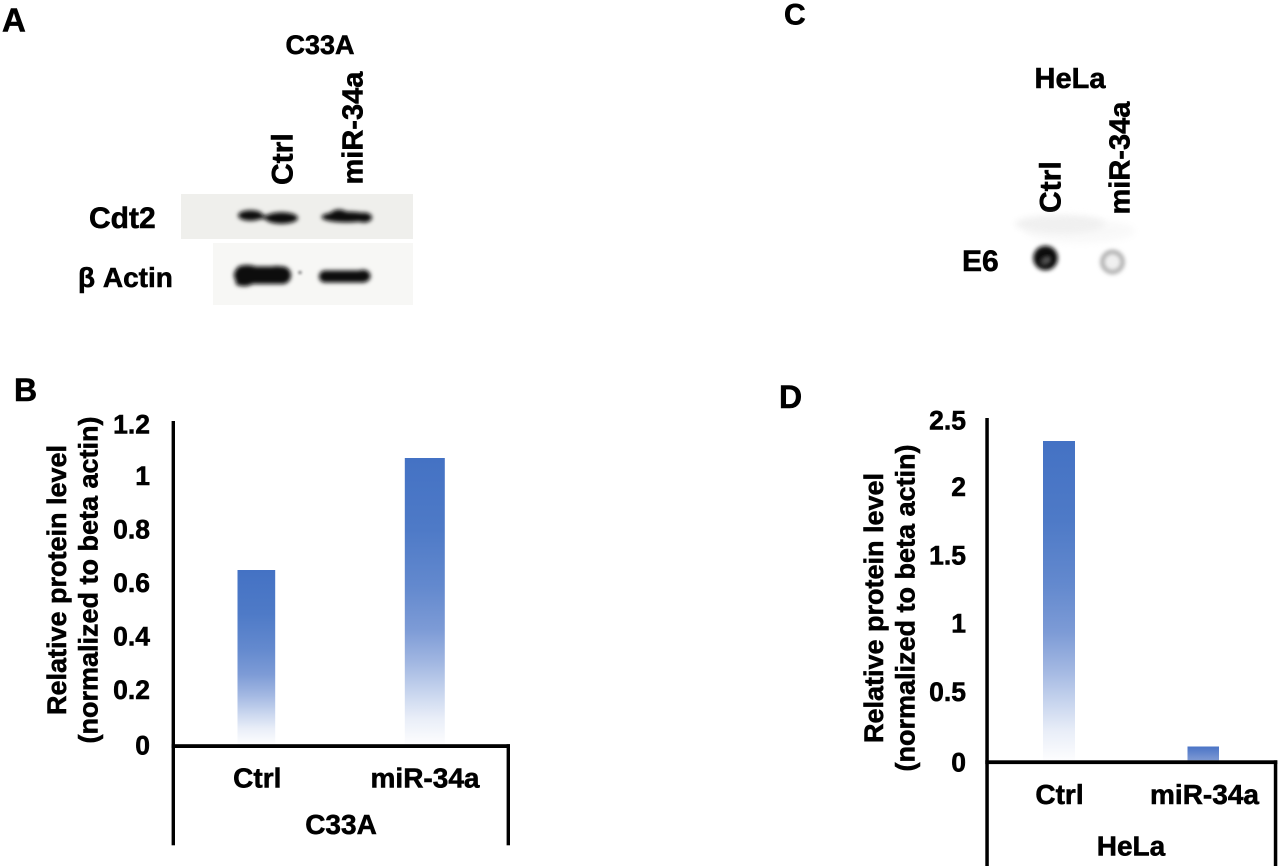 This screenshot has width=1280, height=866. I want to click on svg-text: 0.8, so click(131, 530).